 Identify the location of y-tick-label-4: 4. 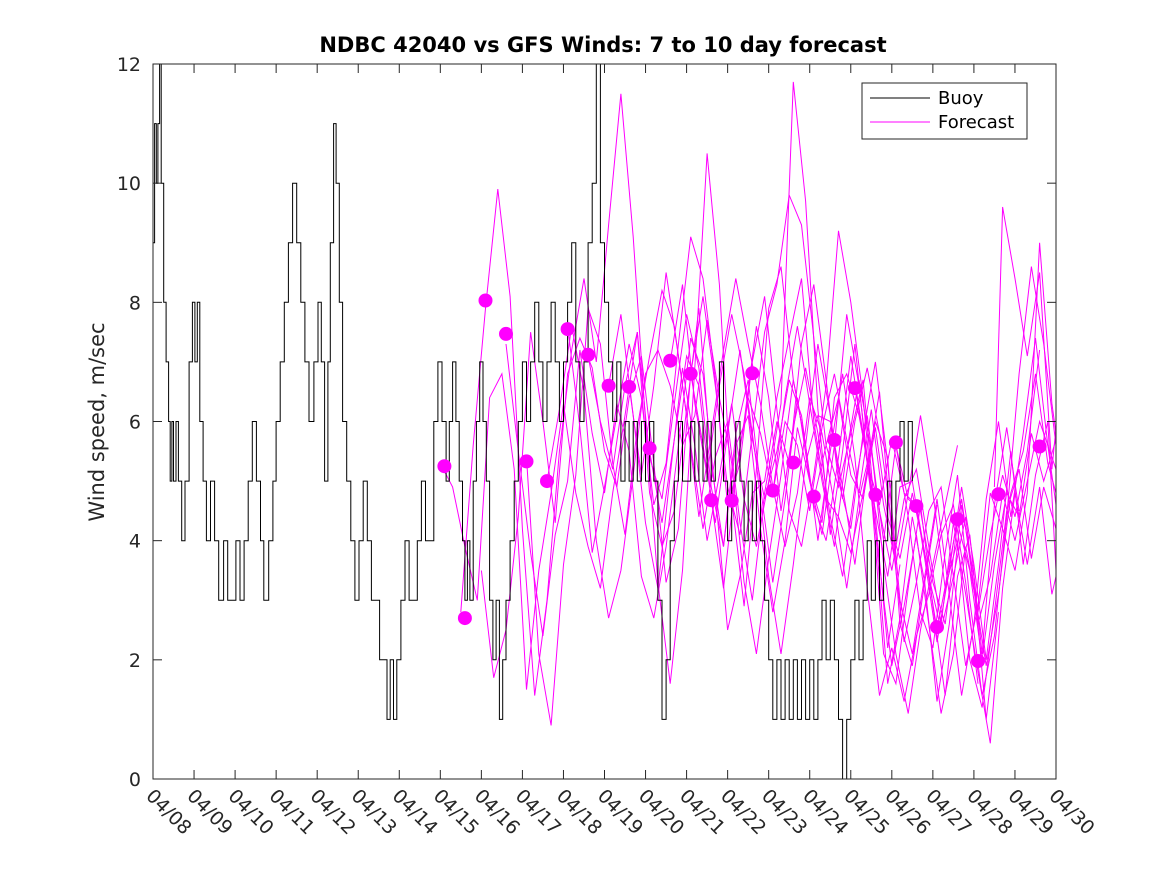
(135, 542).